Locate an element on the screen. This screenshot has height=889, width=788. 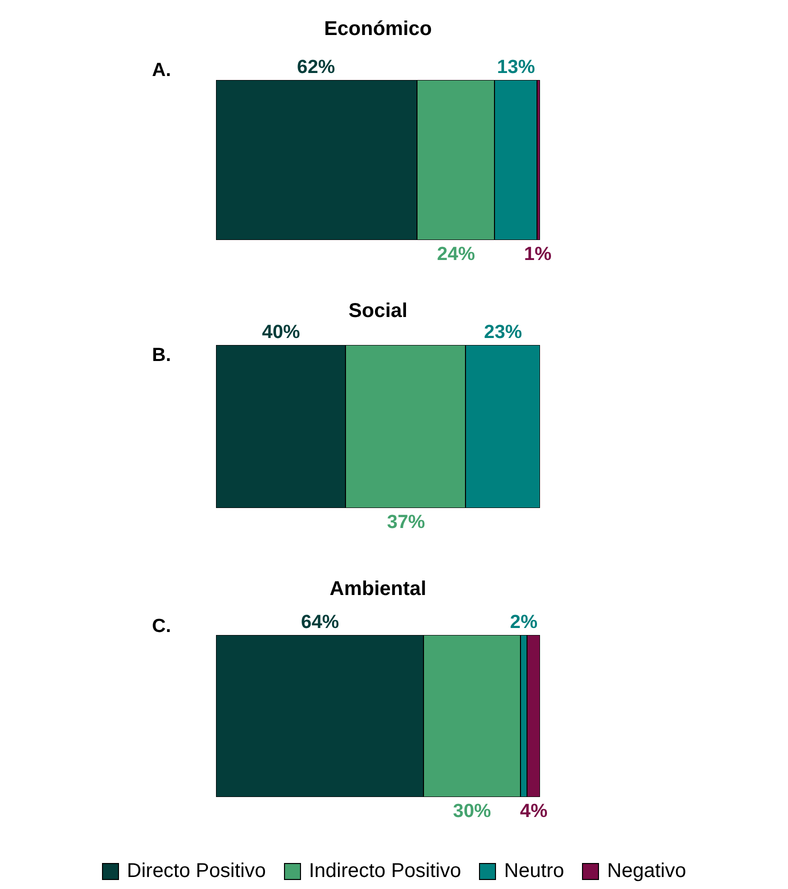
data-label: 62% is located at coordinates (316, 67).